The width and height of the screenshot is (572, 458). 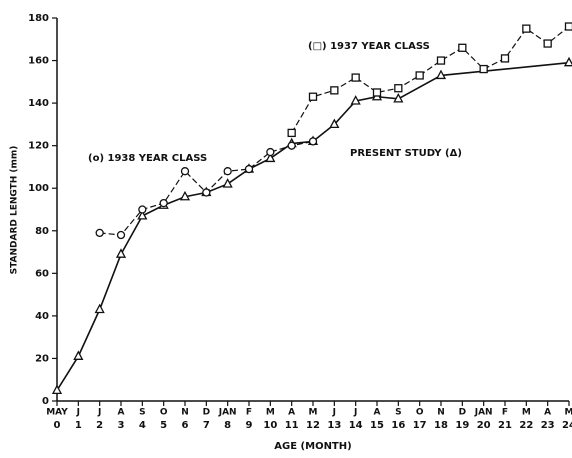 What do you see at coordinates (121, 425) in the screenshot?
I see `x-tick-label: 3` at bounding box center [121, 425].